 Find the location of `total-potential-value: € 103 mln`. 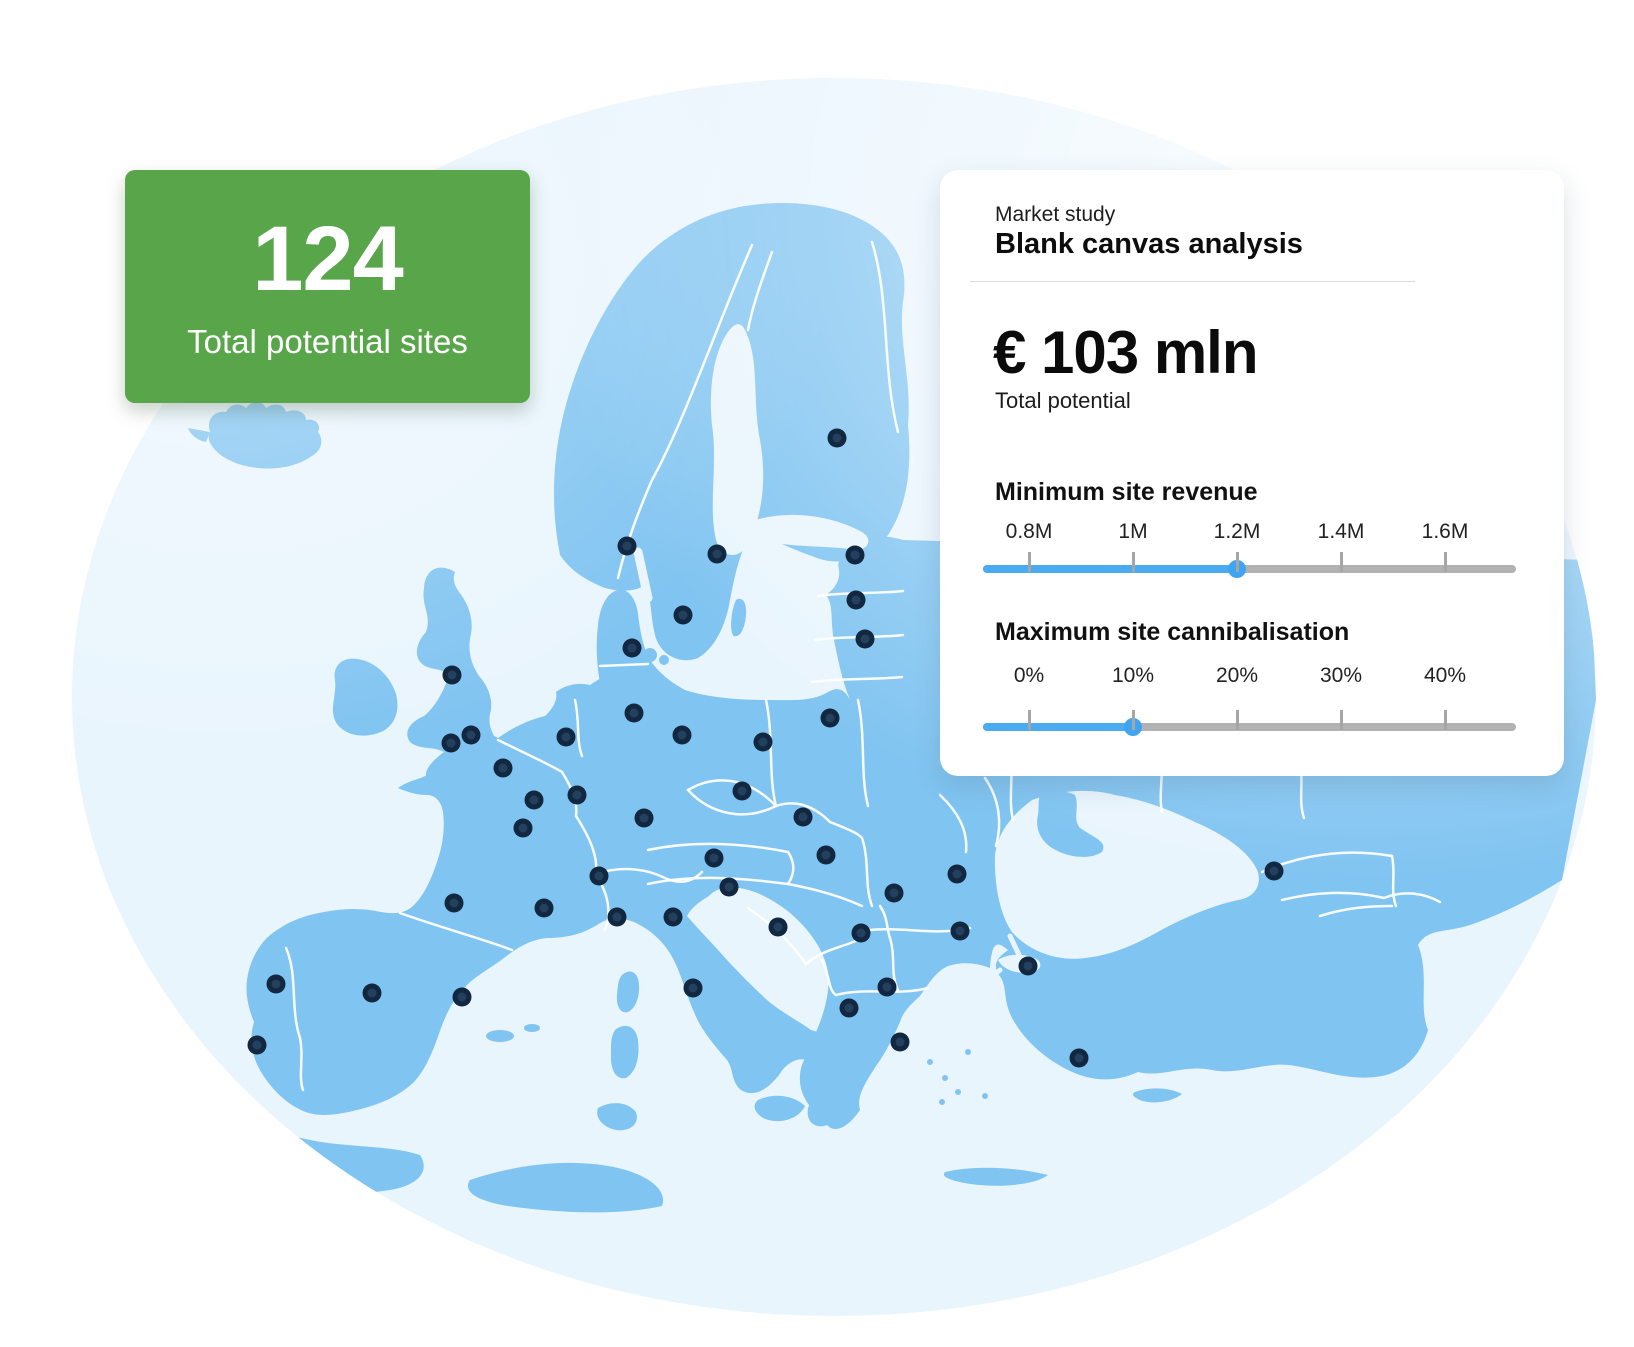

total-potential-value: € 103 mln is located at coordinates (1125, 352).